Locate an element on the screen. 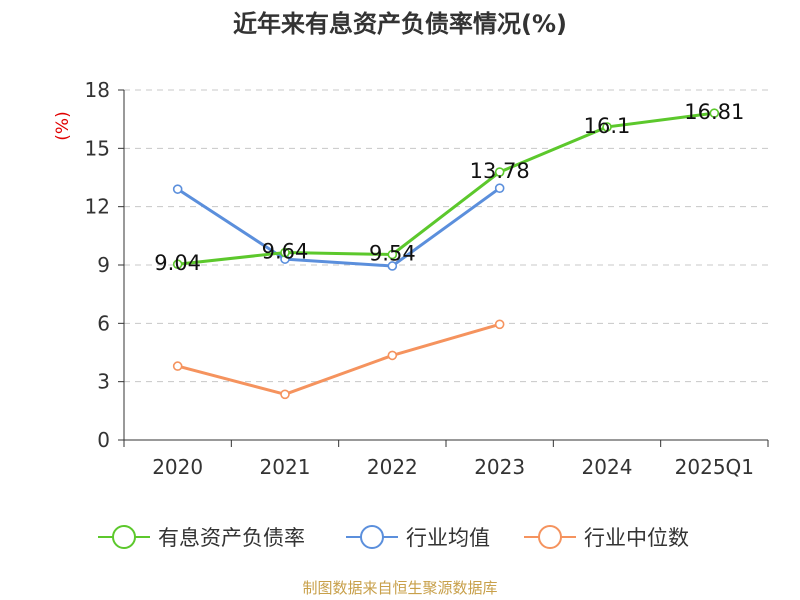 The height and width of the screenshot is (600, 800). legend: 有息资产负债率 行业均值 行业中位数 is located at coordinates (393, 537).